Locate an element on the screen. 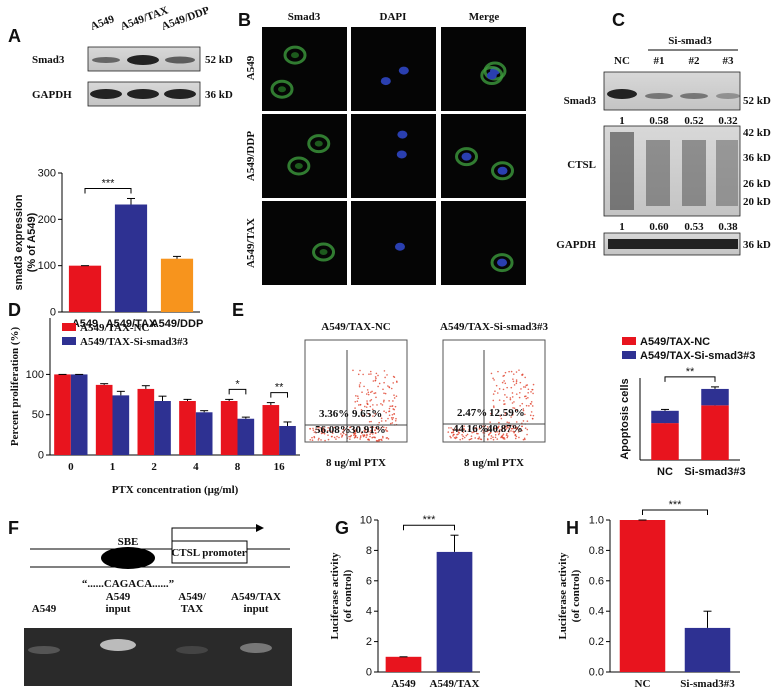  y-axis-label: Percent proliferation (%) is located at coordinates (15, 387).